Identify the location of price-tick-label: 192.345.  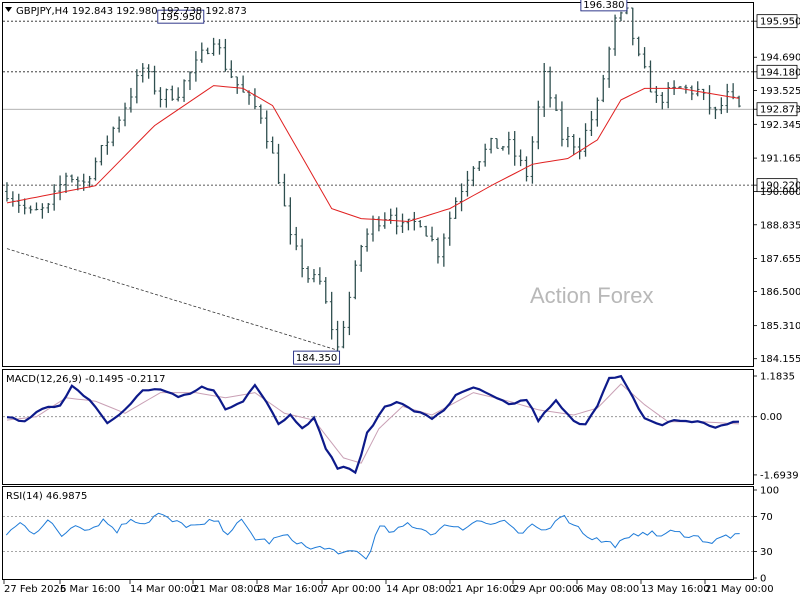
(780, 125).